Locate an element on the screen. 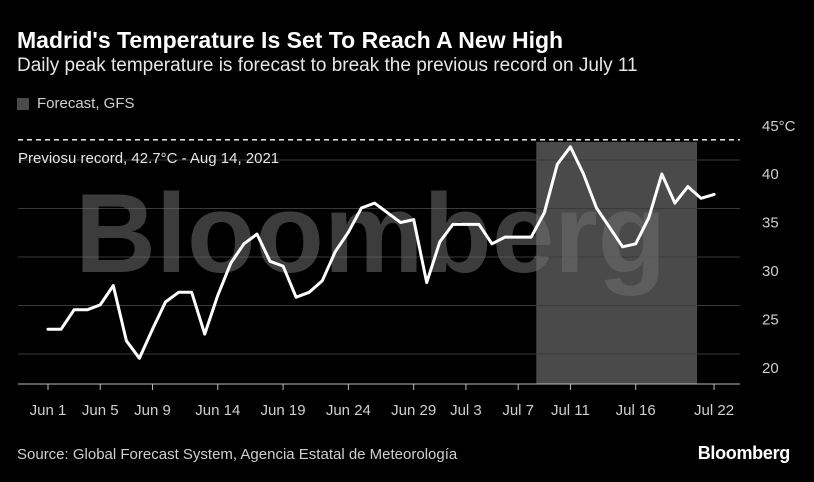 The image size is (814, 482). x-tick-label: Jul 7 is located at coordinates (518, 410).